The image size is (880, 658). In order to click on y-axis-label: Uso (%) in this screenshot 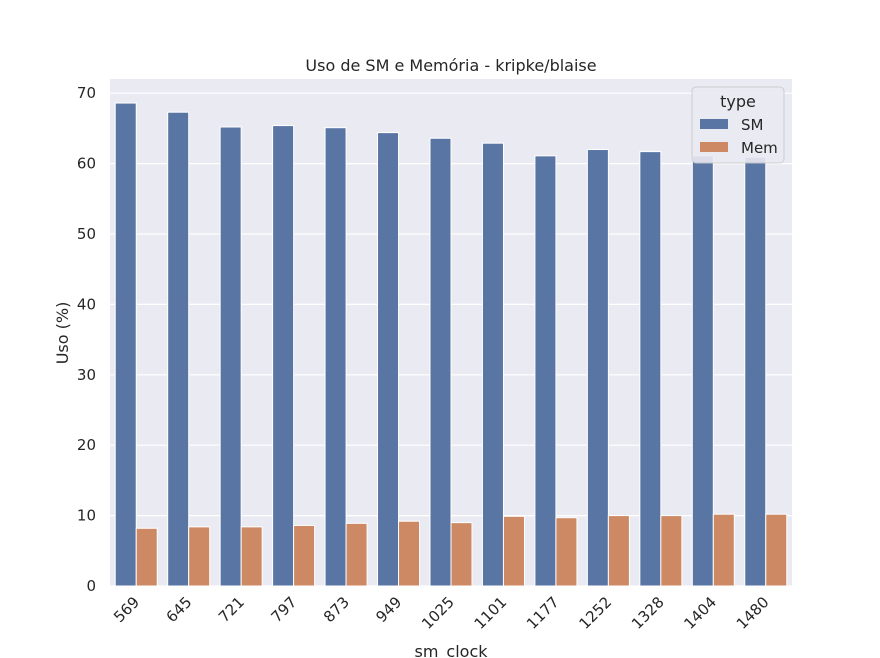, I will do `click(62, 333)`.